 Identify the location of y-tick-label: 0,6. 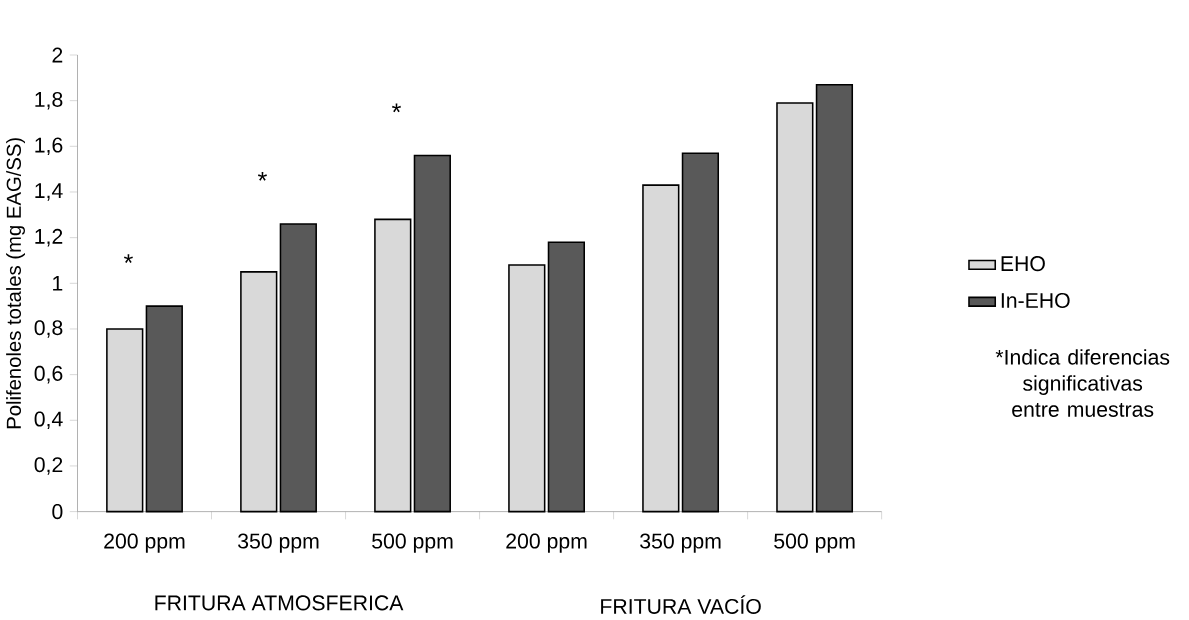
(48, 374).